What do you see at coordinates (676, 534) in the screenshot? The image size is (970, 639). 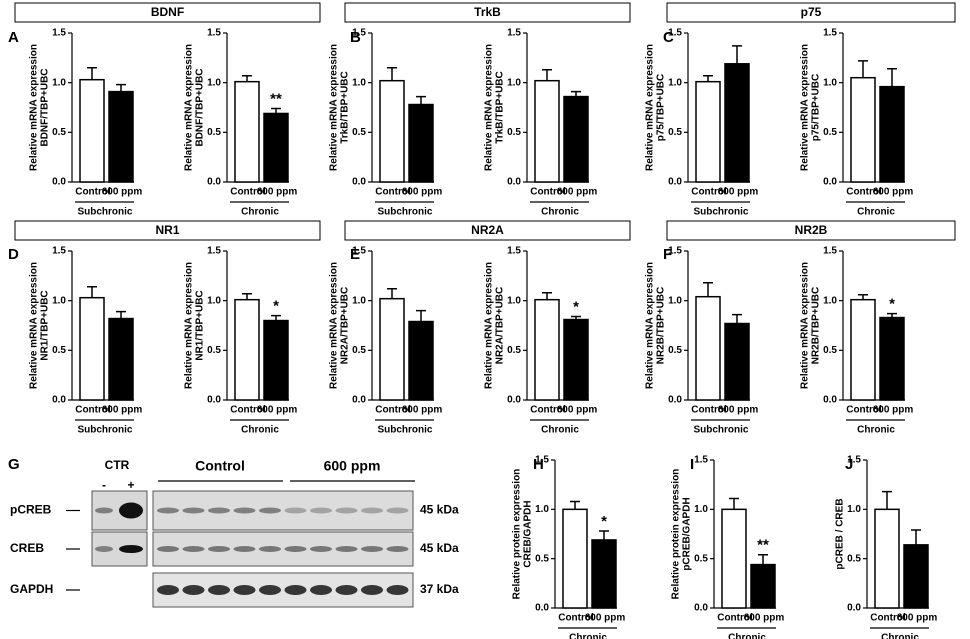 I see `y-axis-label: Relative protein expression` at bounding box center [676, 534].